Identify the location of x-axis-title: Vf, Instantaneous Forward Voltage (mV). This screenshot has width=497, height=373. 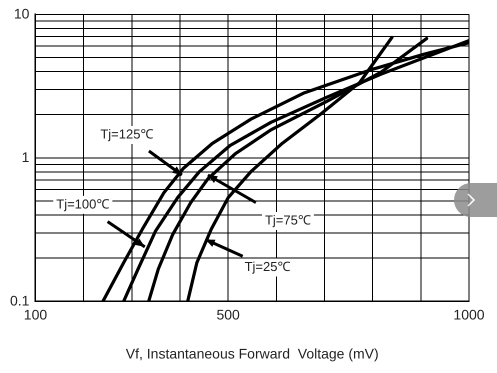
(252, 353).